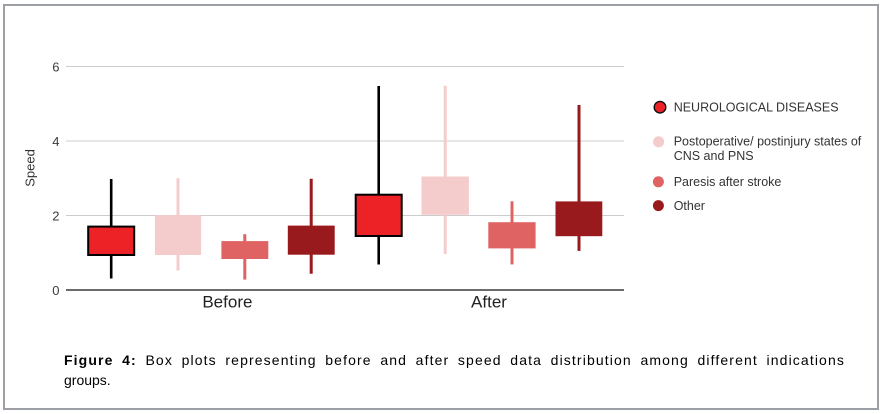  What do you see at coordinates (768, 142) in the screenshot?
I see `svg-text:Postoperative/ postinjury stat: Postoperative/ postinjury states of` at bounding box center [768, 142].